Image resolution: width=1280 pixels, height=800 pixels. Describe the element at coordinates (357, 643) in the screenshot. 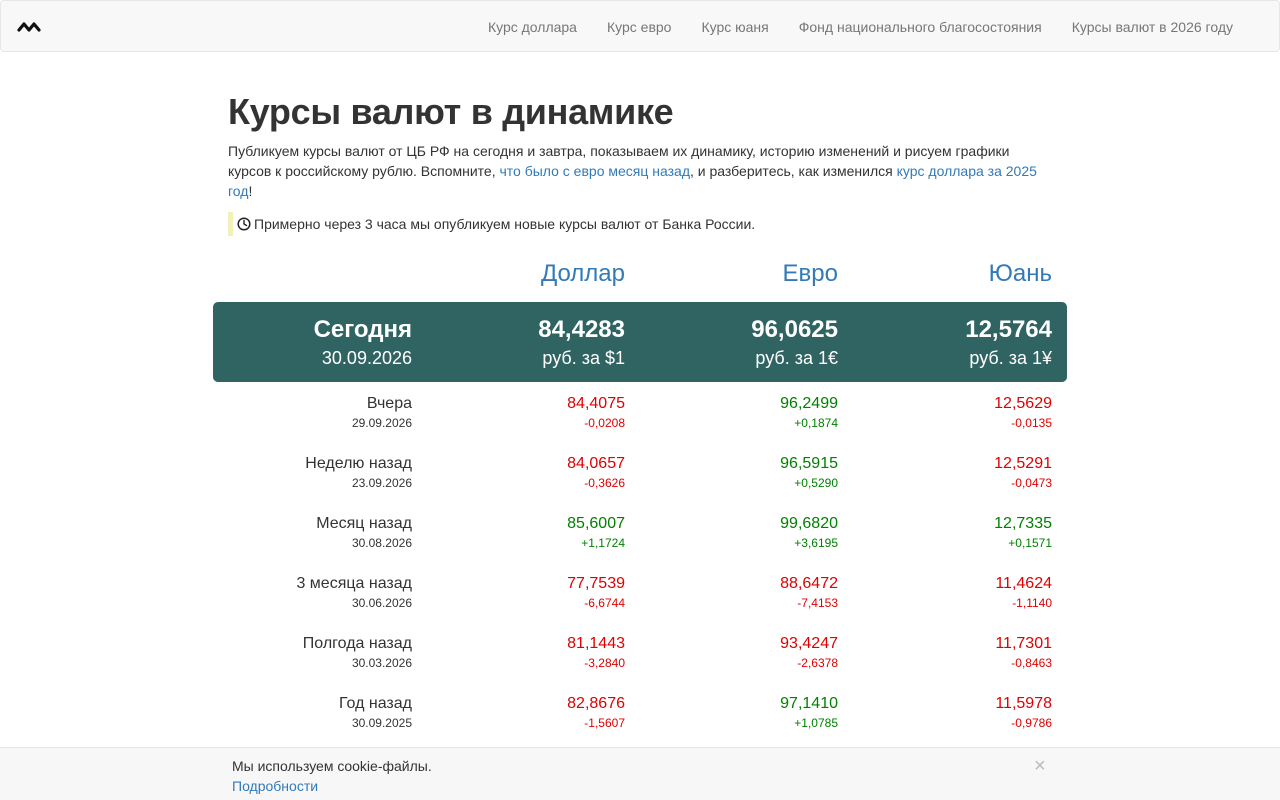

I see `row-label: Полгода назад` at that location.